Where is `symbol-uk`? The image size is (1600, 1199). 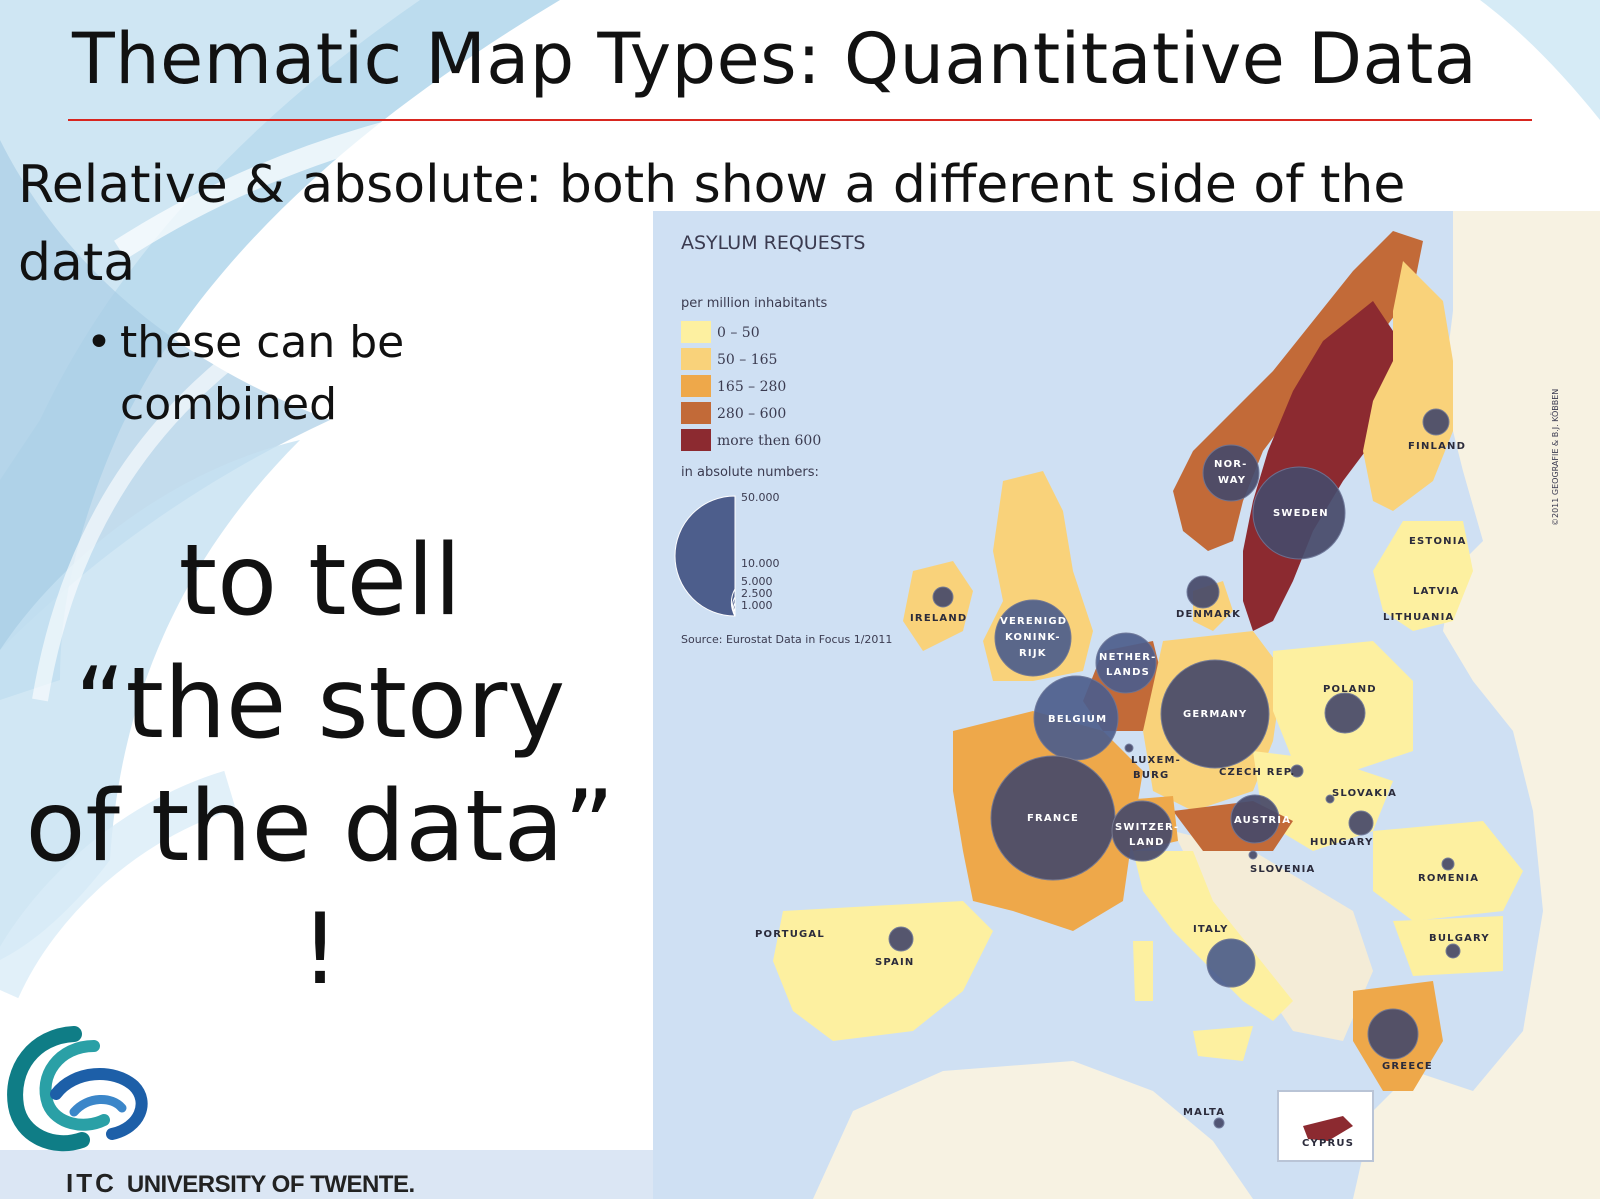
symbol-uk is located at coordinates (1033, 638).